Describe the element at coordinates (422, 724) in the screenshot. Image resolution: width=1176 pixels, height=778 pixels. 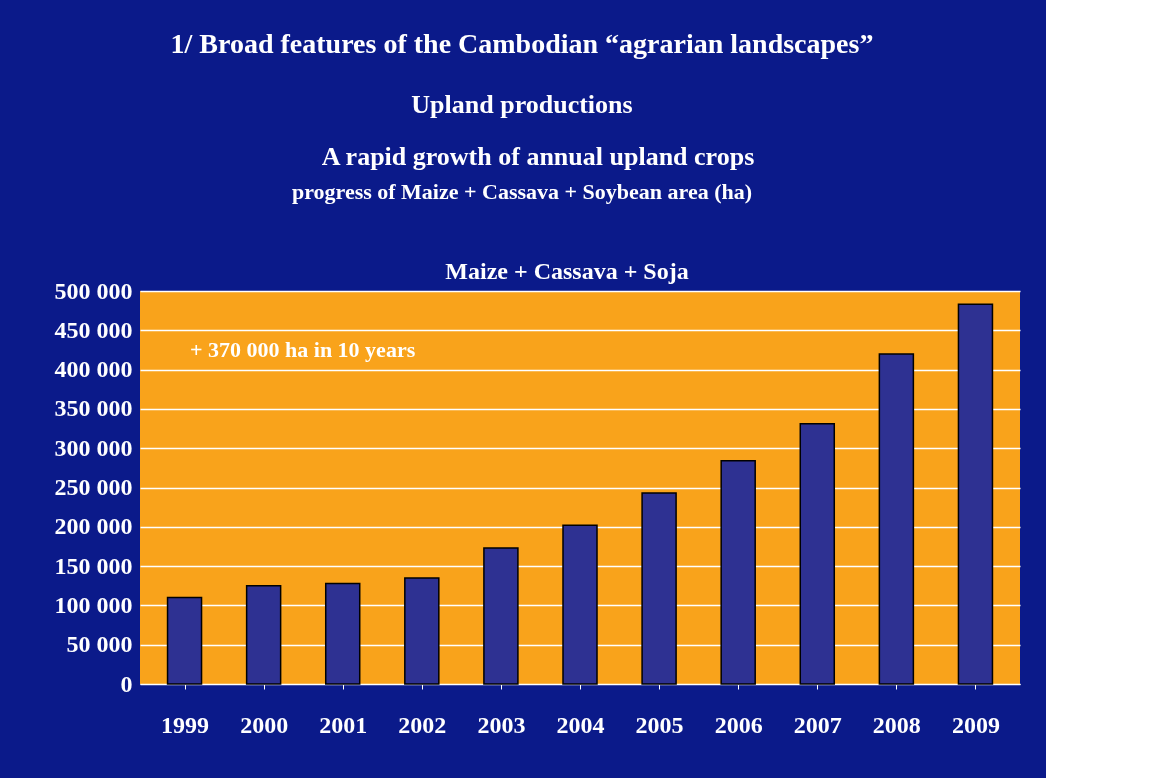
I see `x-tick-label: 2002` at that location.